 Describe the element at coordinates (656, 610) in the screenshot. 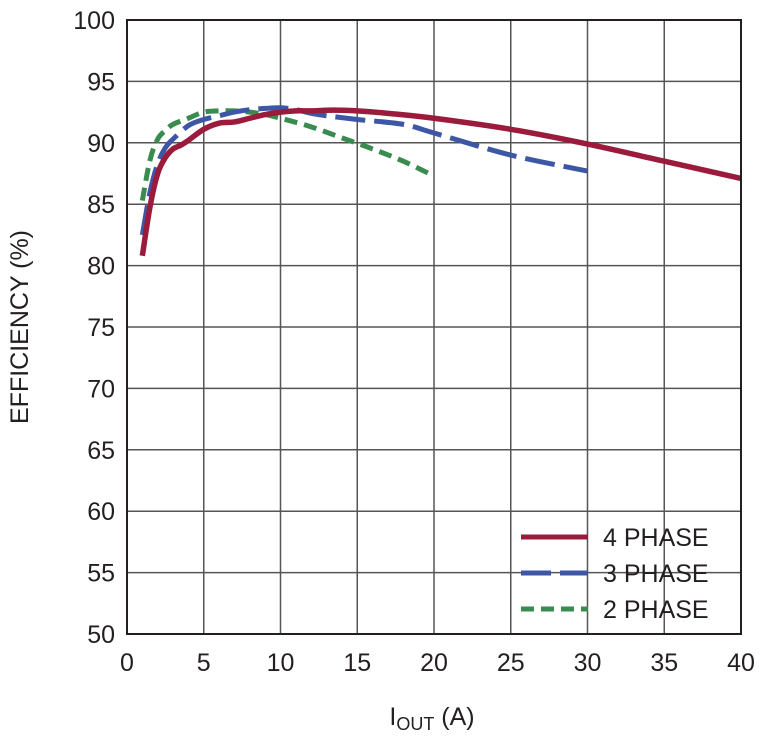

I see `legend-label: 2 PHASE` at that location.